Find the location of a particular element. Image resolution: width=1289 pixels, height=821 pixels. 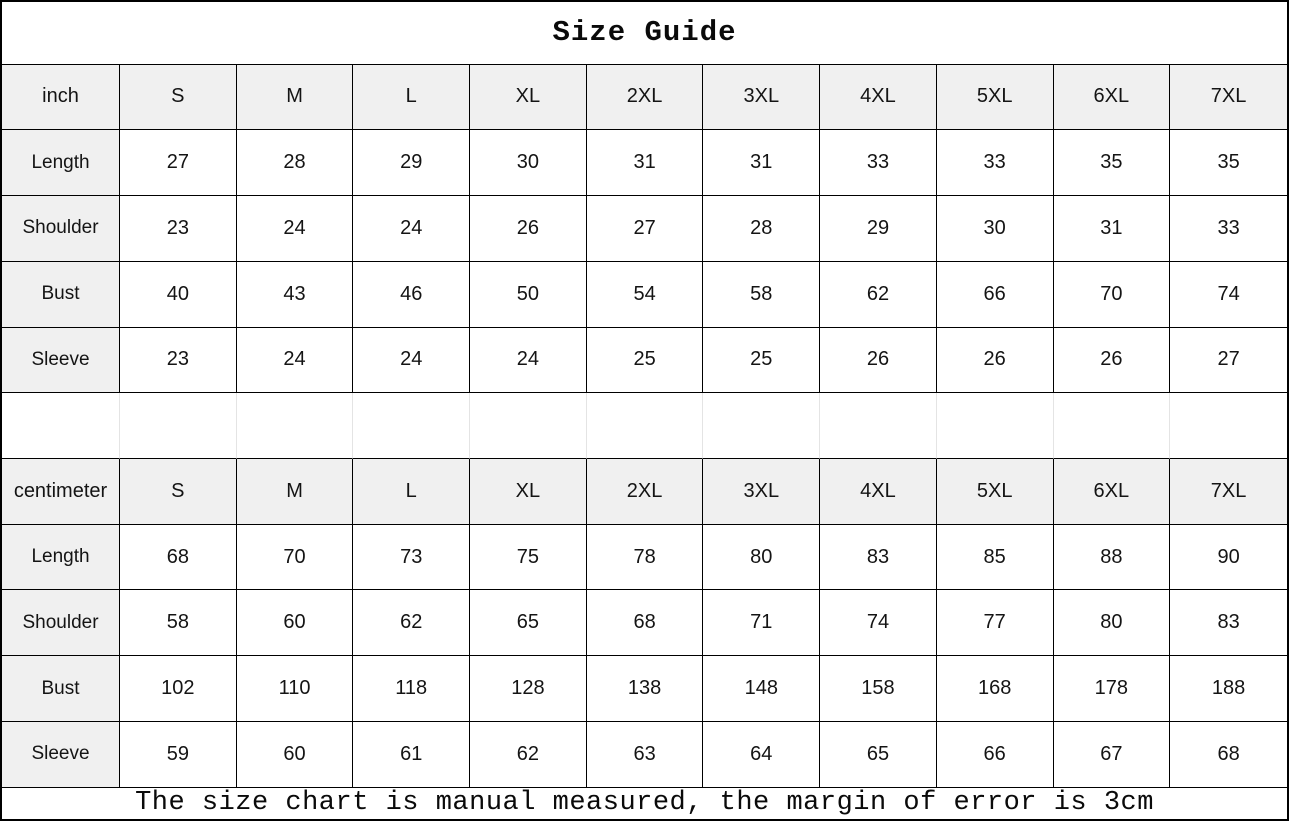

value-cell: 59 is located at coordinates (178, 754).